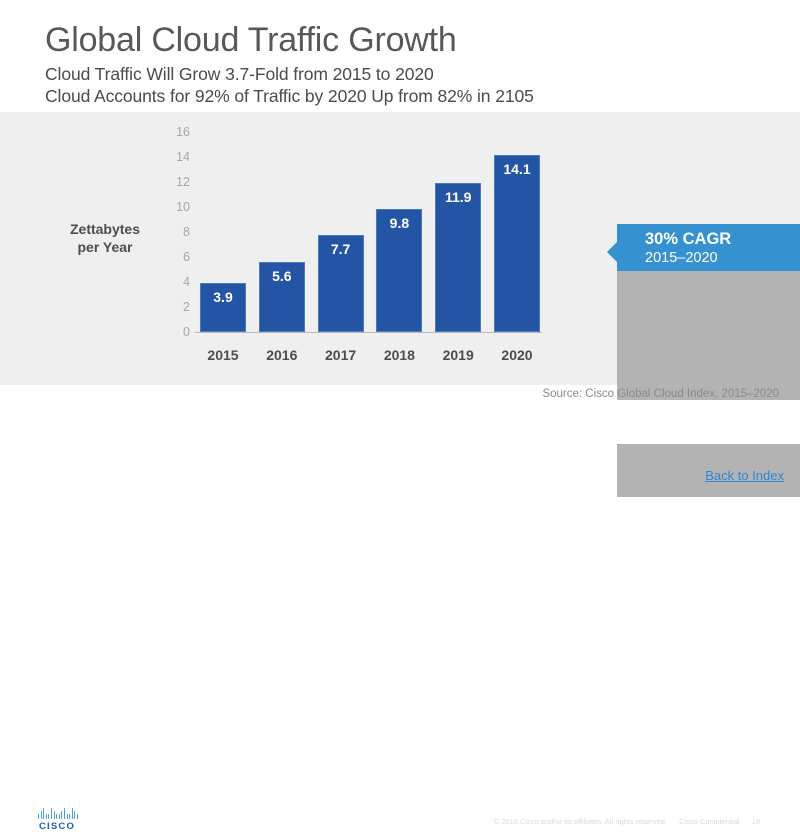 This screenshot has height=832, width=800. I want to click on x-axis-label-2015: 2015, so click(223, 355).